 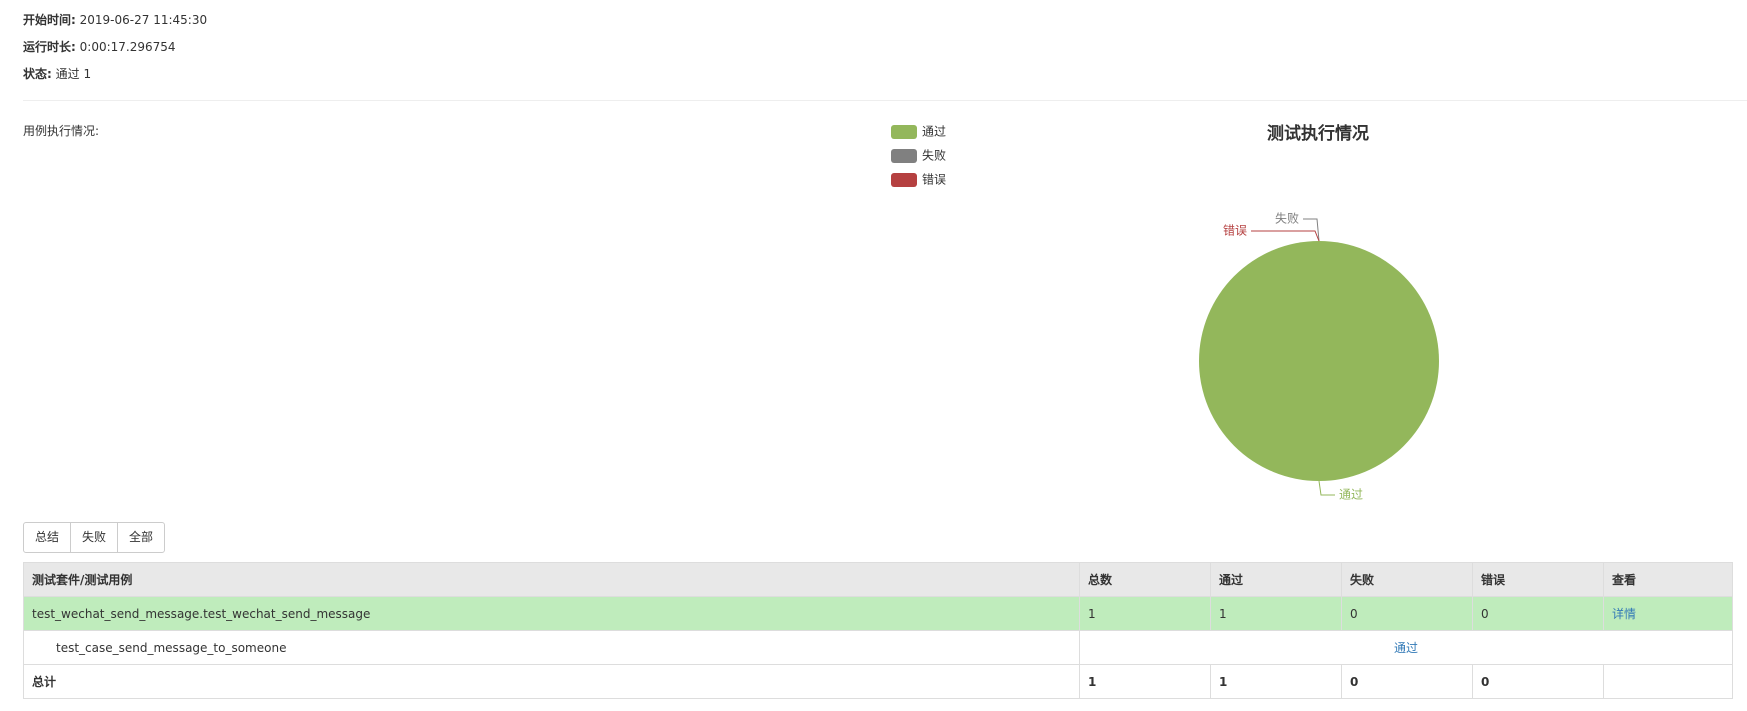 I want to click on th: 失败, so click(x=1407, y=579).